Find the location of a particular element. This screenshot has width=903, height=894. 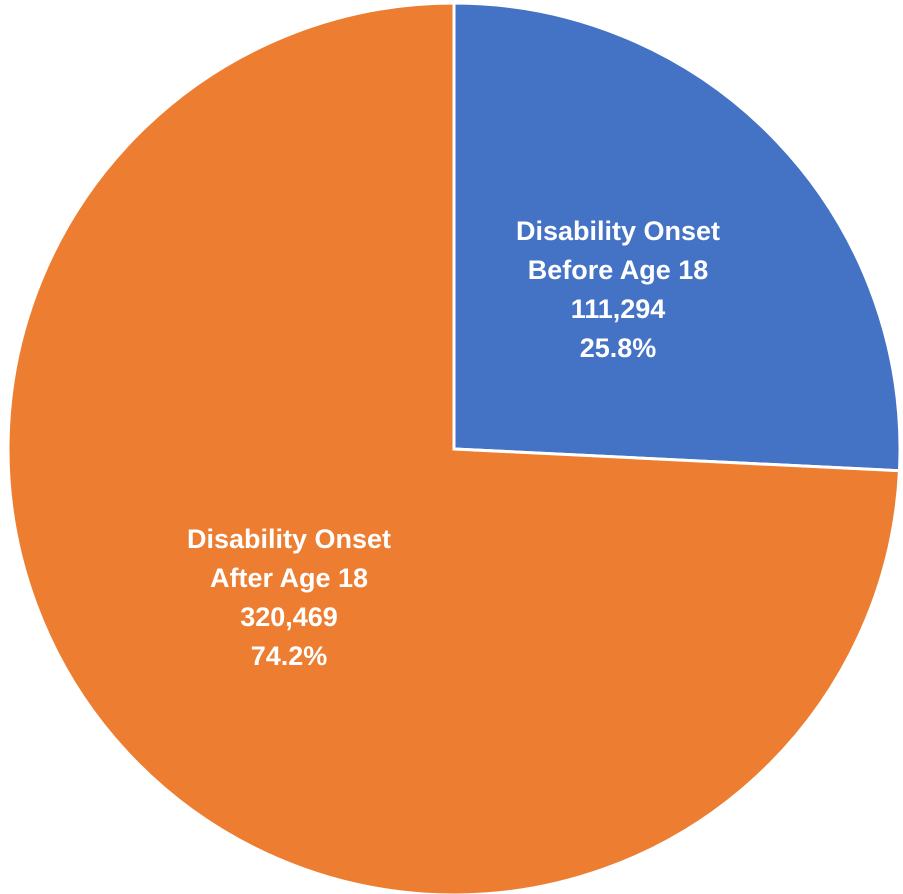

slice-percent-label: 25.8% is located at coordinates (618, 348).